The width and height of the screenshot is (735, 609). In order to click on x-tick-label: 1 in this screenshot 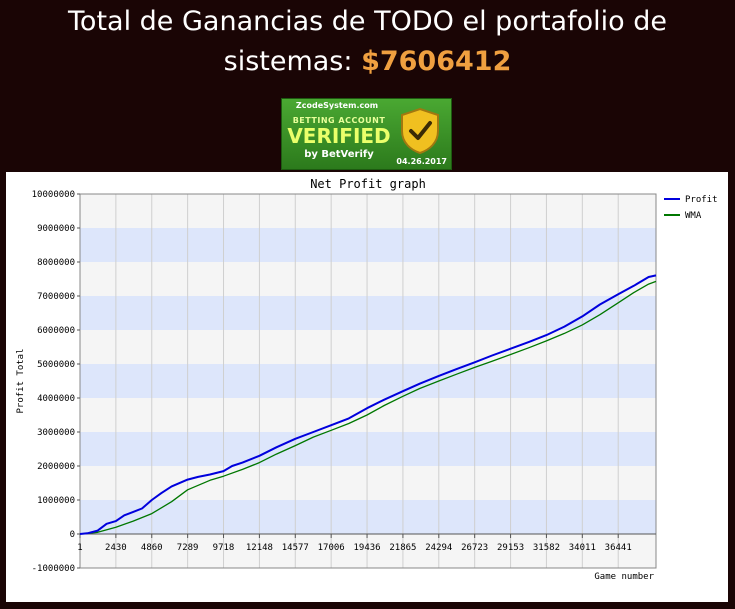, I will do `click(79, 548)`.